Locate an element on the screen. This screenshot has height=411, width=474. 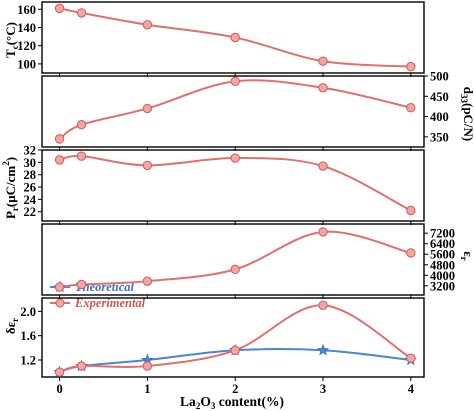
y-tick-label-er: 4000 is located at coordinates (442, 276).